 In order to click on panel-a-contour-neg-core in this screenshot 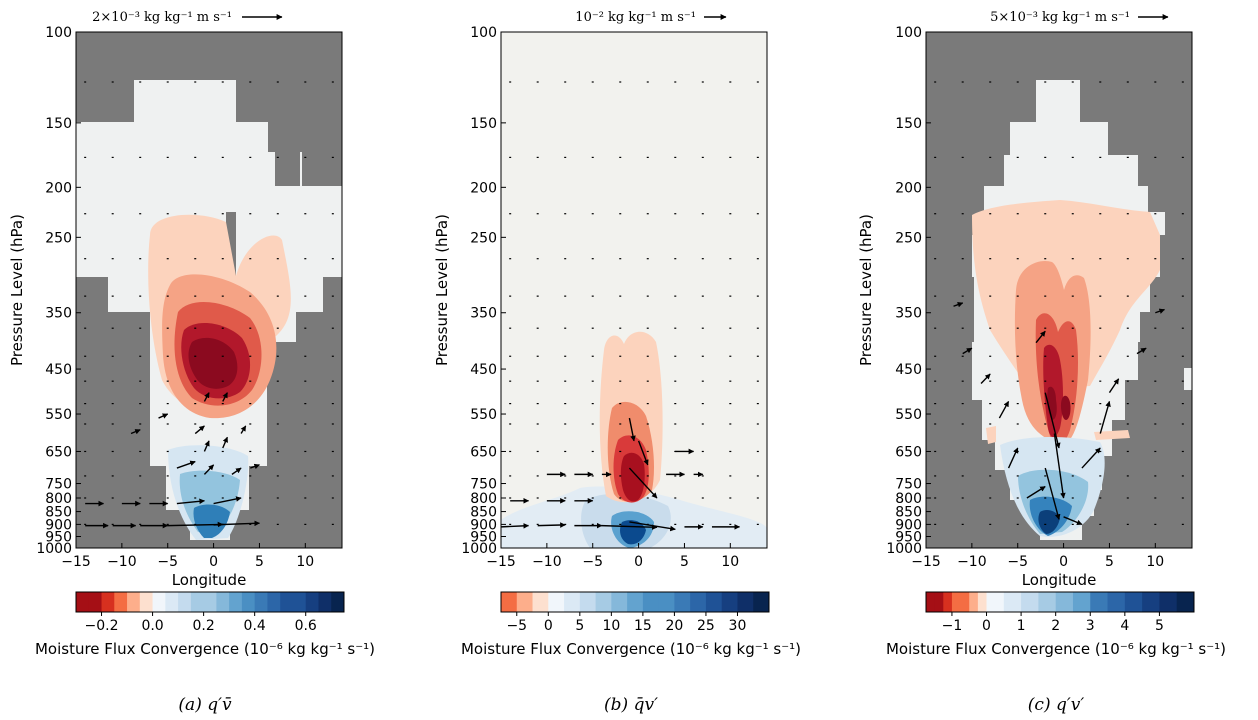, I will do `click(213, 363)`.